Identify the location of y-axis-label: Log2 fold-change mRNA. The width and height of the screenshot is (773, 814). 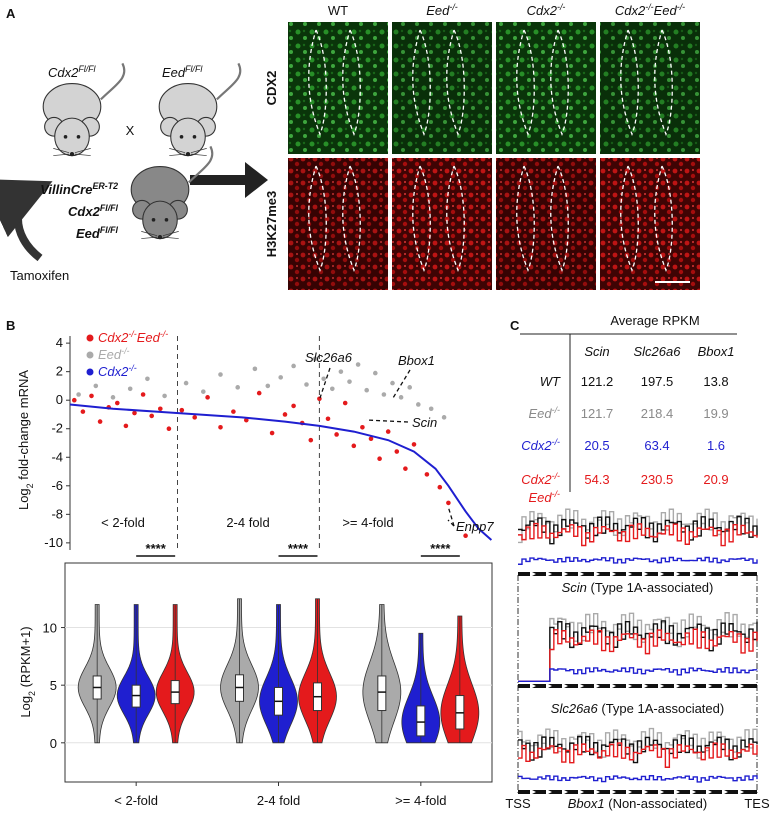
(25, 440).